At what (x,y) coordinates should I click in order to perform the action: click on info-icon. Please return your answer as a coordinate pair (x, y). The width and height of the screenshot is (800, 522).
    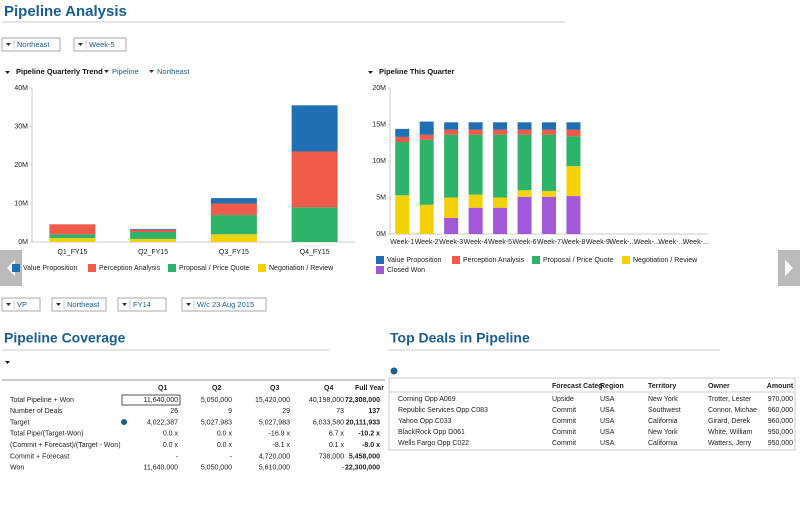
    Looking at the image, I should click on (124, 422).